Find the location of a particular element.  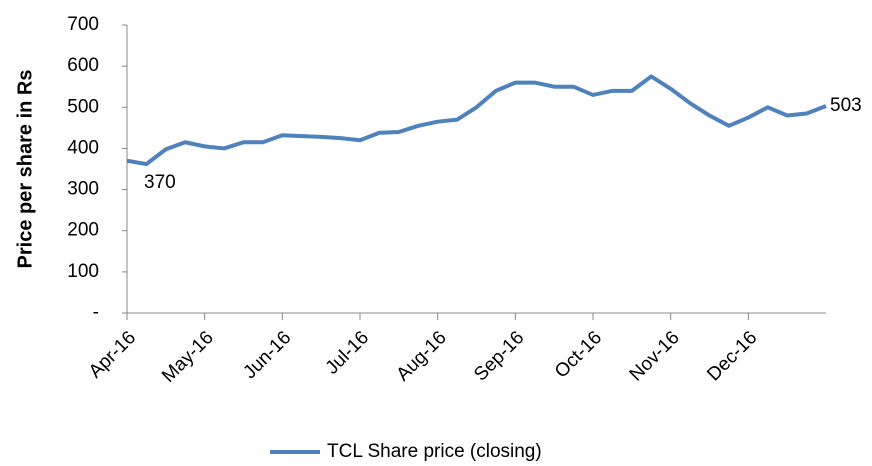

y-tick-label: 500 is located at coordinates (83, 106).